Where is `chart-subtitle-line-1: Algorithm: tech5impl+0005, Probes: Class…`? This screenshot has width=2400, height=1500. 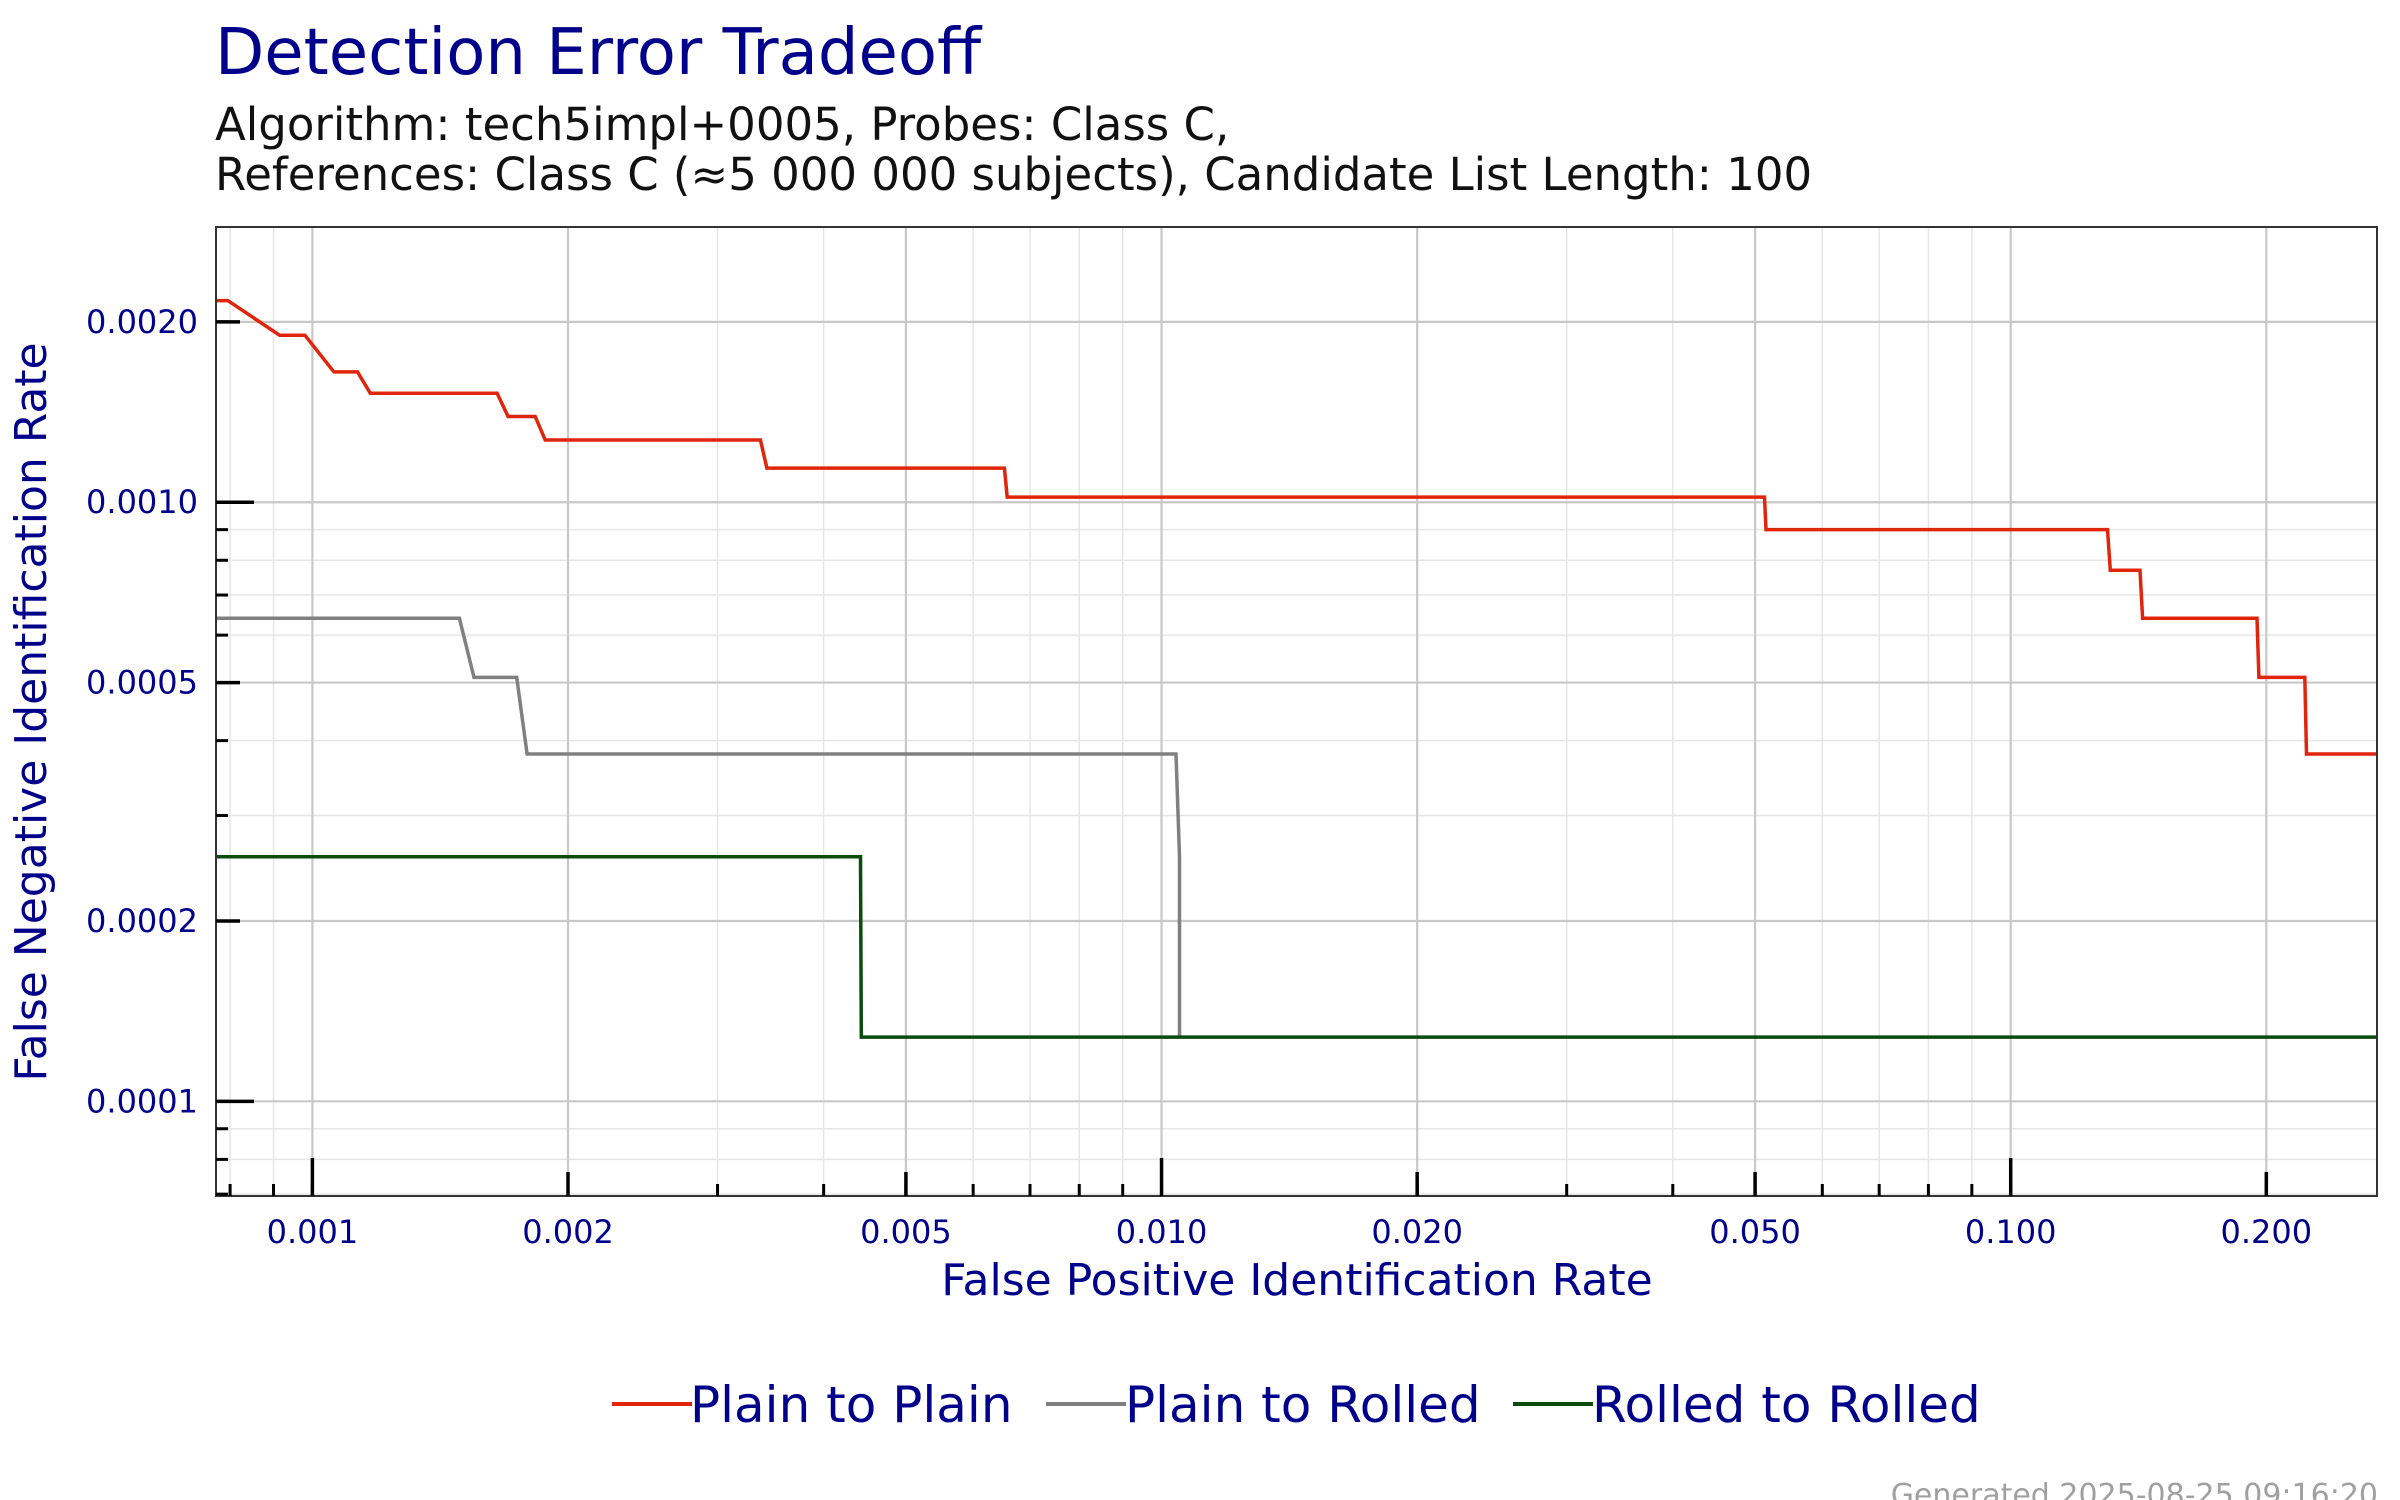
chart-subtitle-line-1: Algorithm: tech5impl+0005, Probes: Class… is located at coordinates (722, 124).